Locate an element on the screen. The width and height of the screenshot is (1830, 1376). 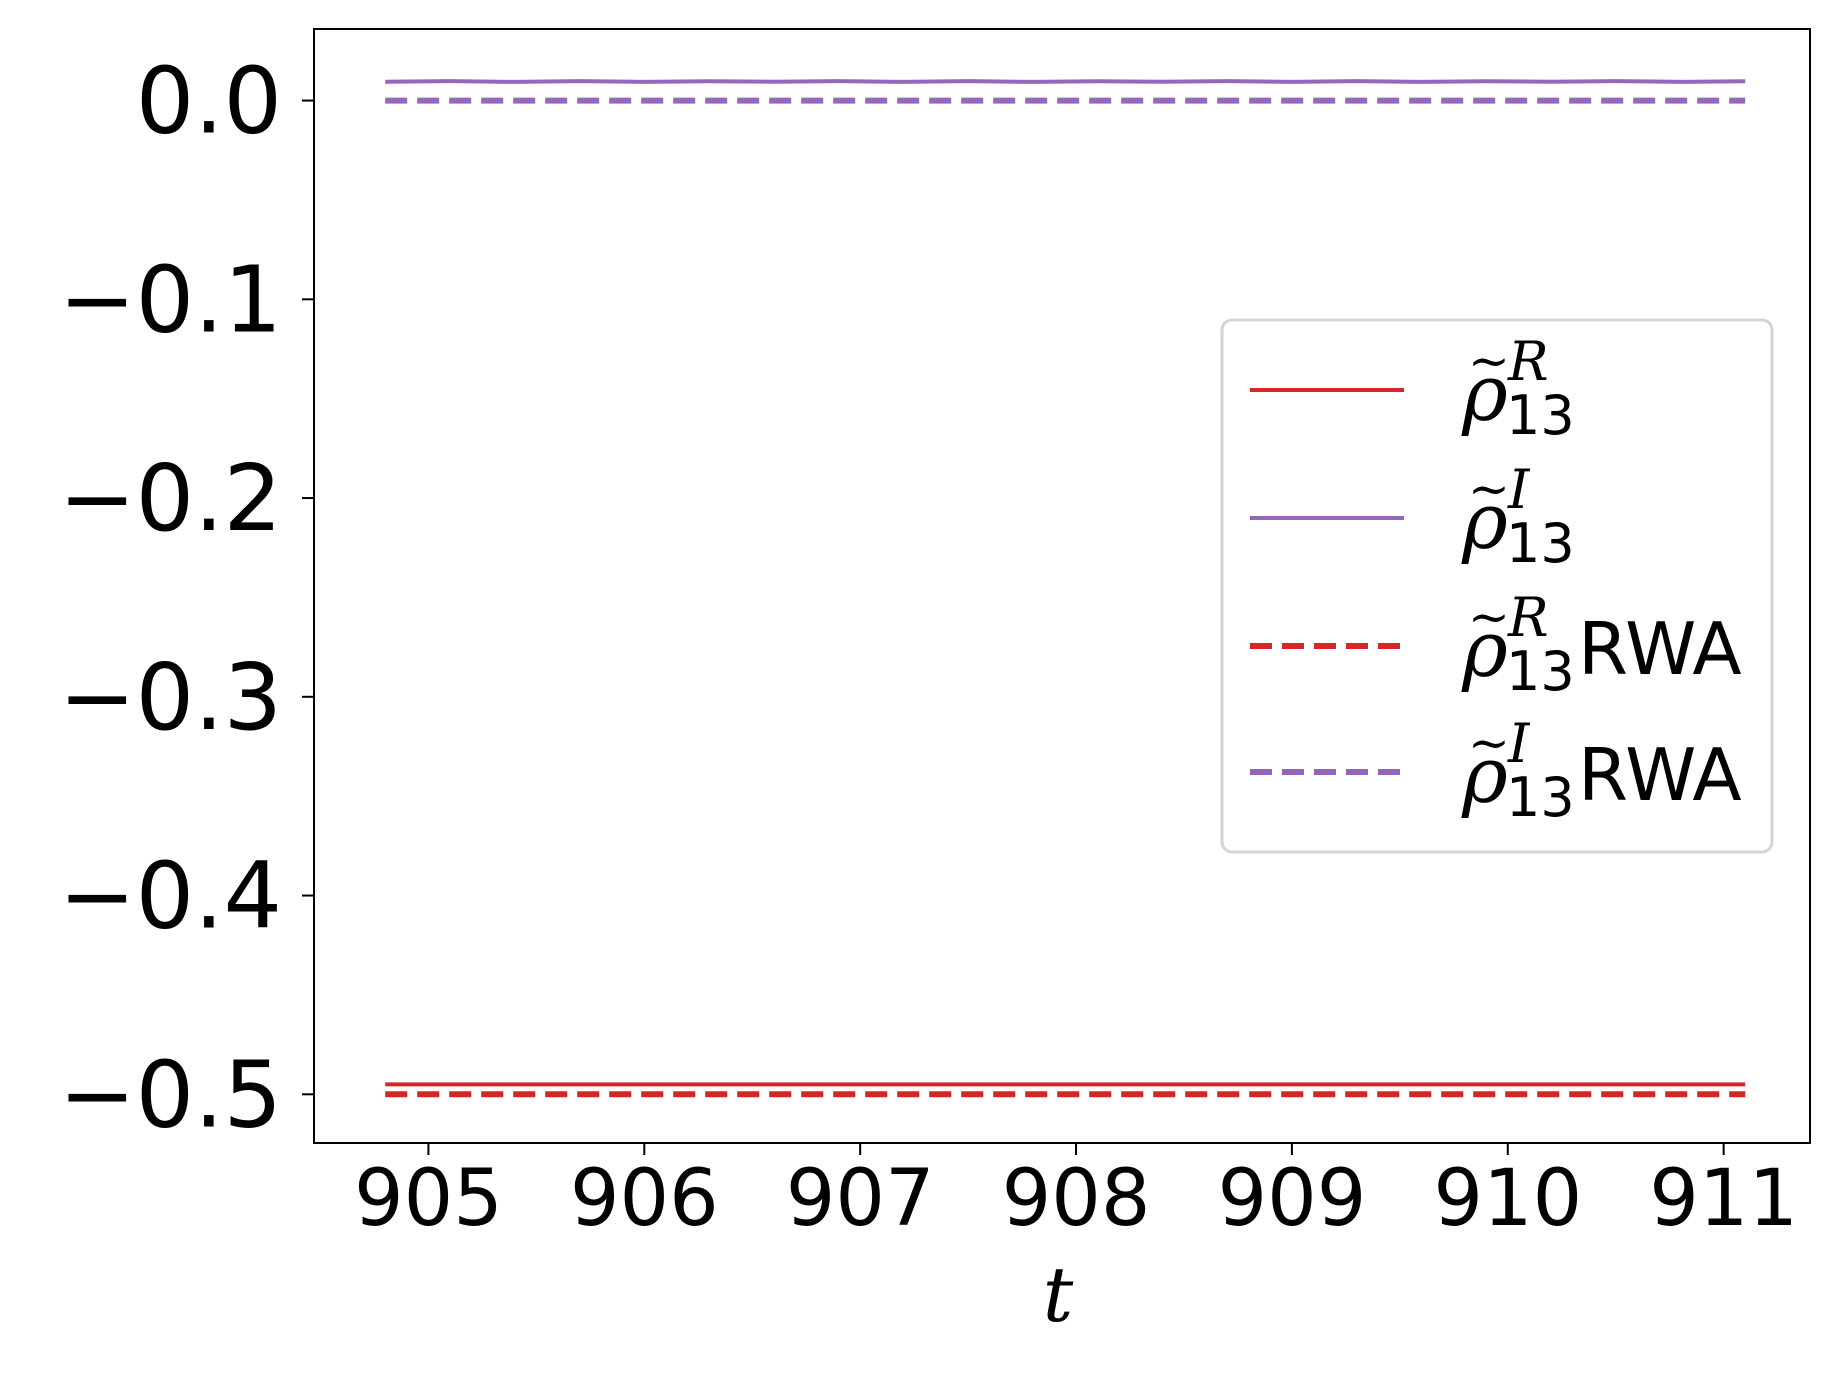
x-tick-label: 910 is located at coordinates (1507, 1199).